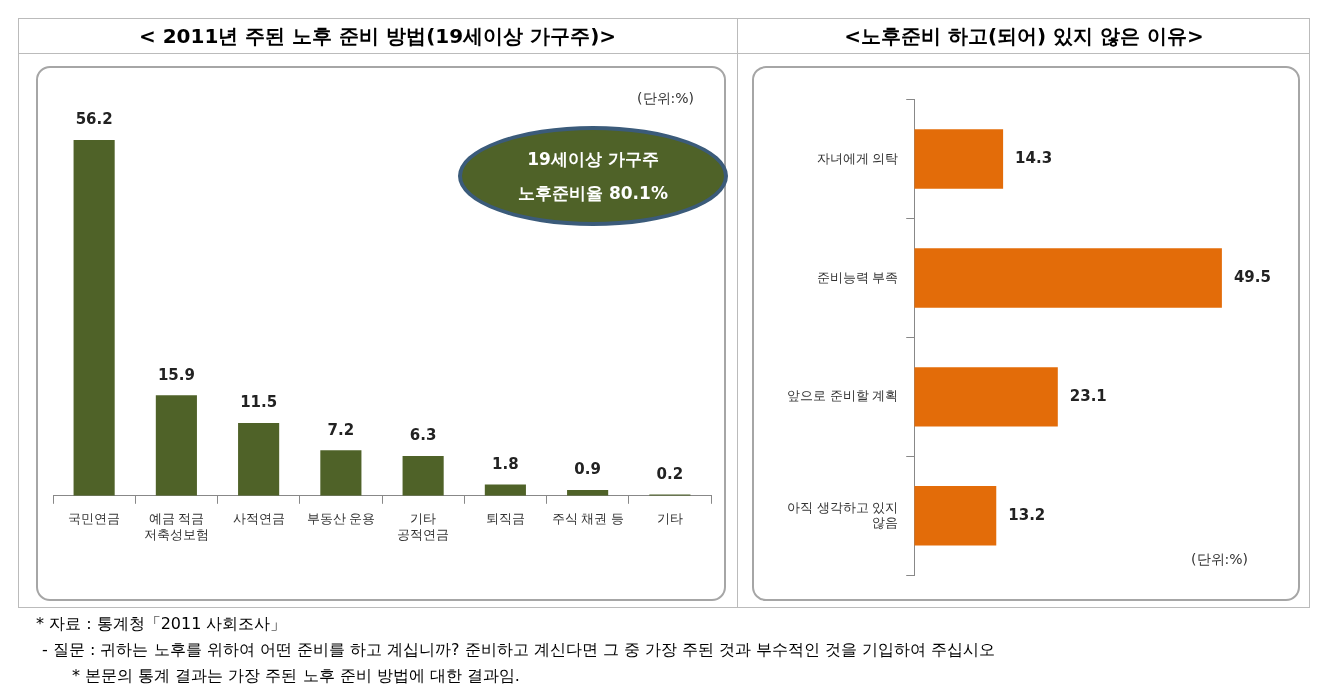 The image size is (1324, 698). Describe the element at coordinates (94, 119) in the screenshot. I see `data-label: 56.2` at that location.